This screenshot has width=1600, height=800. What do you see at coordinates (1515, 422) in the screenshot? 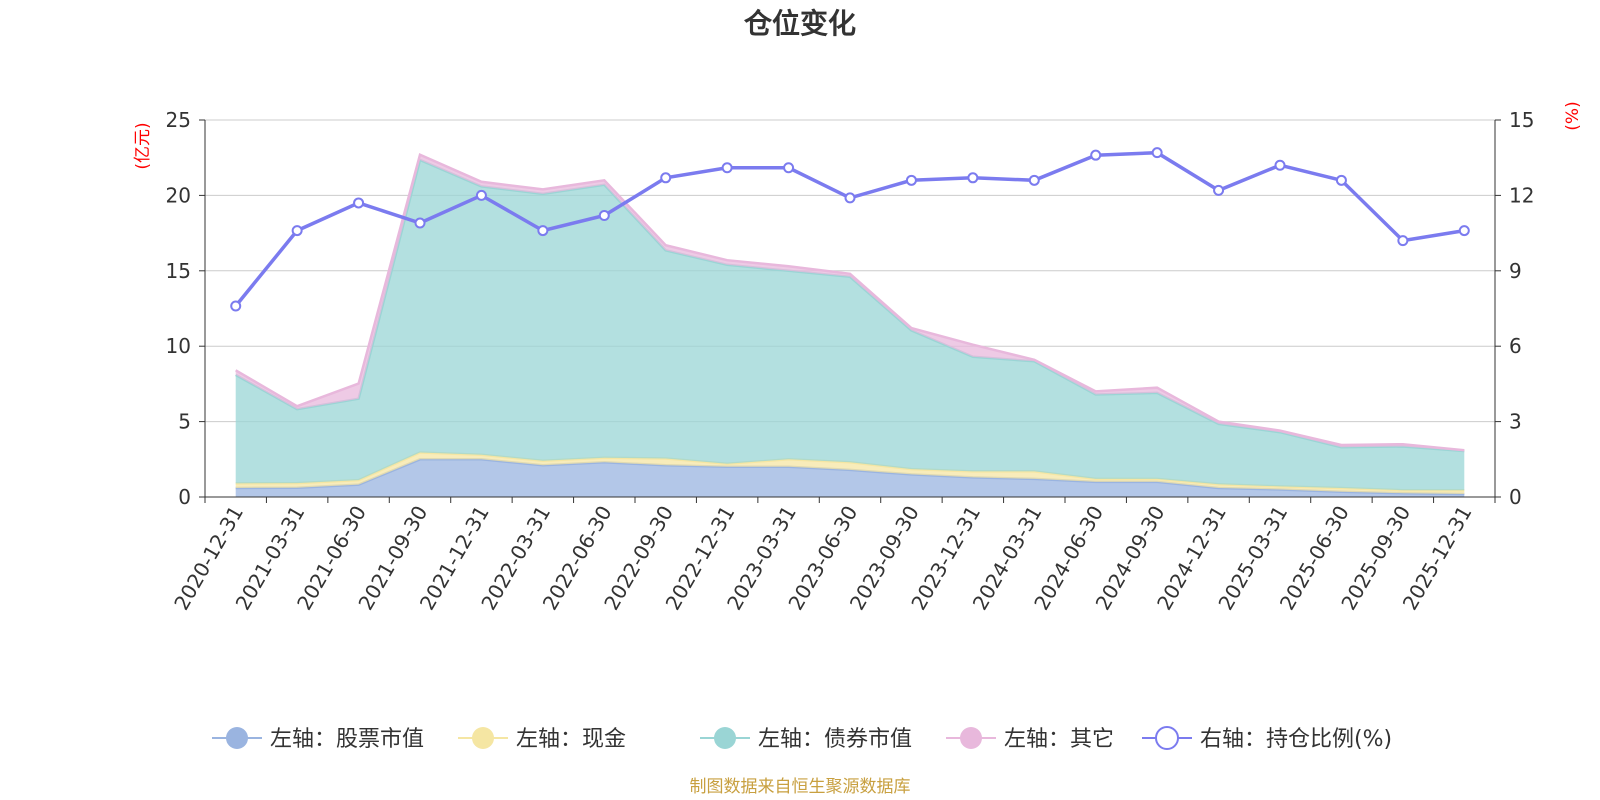
I see `right-axis-tick-label: 3` at bounding box center [1515, 422].